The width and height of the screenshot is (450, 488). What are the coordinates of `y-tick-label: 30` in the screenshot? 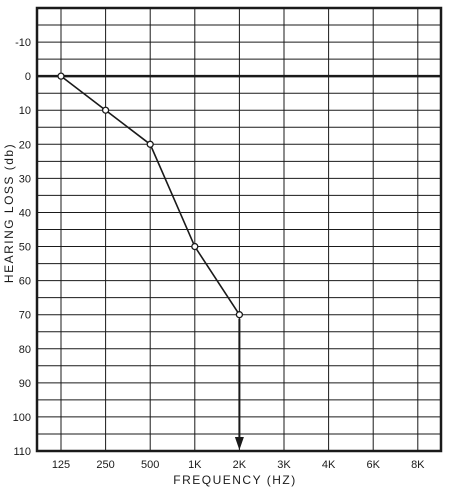 It's located at (25, 179).